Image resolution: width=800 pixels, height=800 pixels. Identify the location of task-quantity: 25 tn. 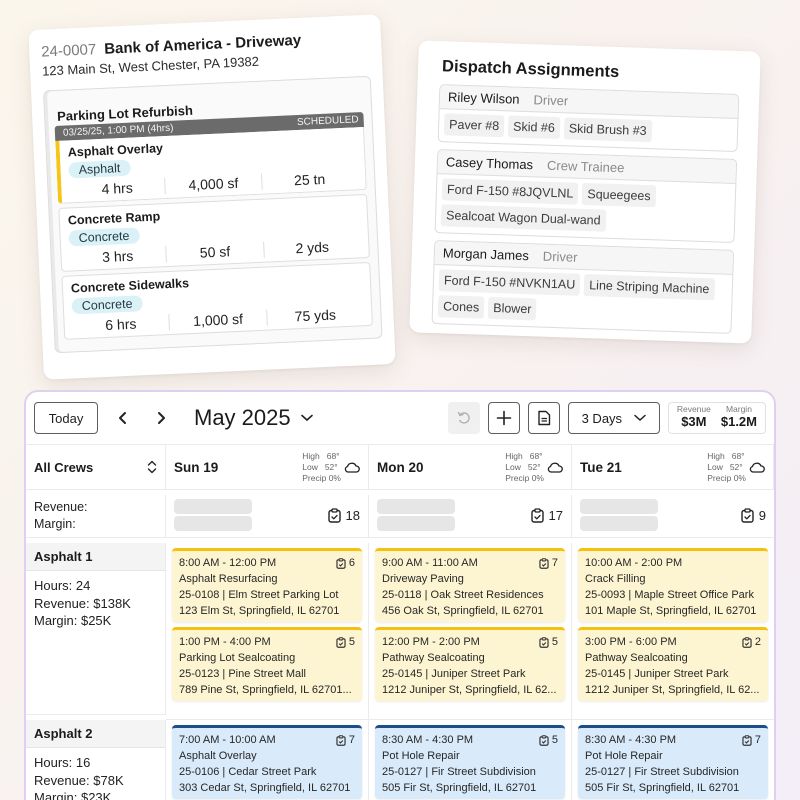
(309, 179).